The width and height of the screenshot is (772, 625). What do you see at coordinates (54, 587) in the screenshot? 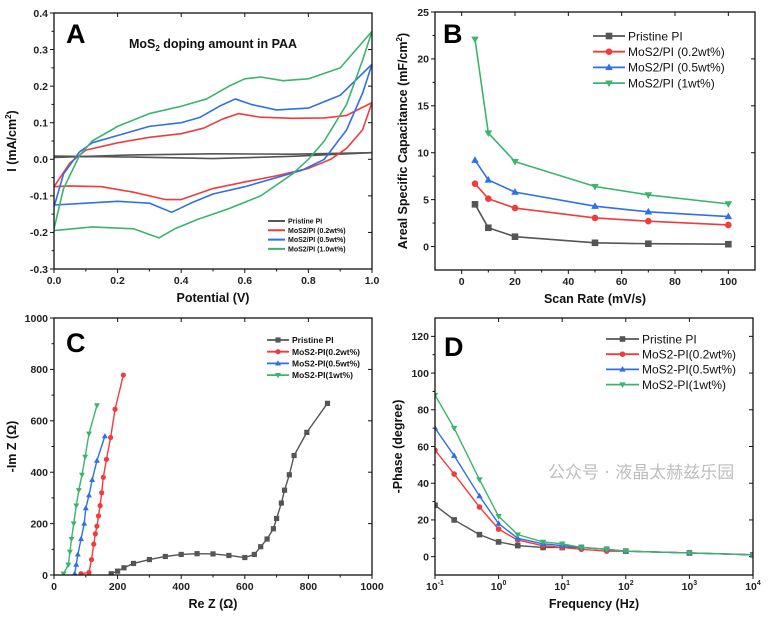
I see `x-tick-label: 0` at bounding box center [54, 587].